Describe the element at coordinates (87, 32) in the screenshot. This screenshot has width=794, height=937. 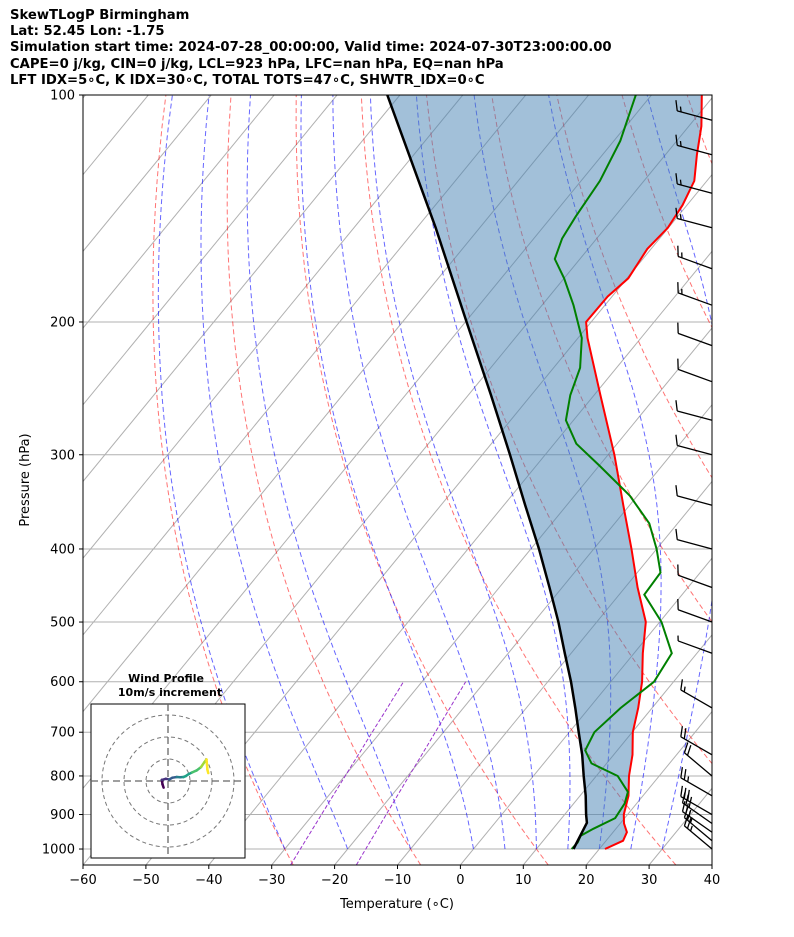
I see `location-line: Lat: 52.45 Lon: -1.75` at that location.